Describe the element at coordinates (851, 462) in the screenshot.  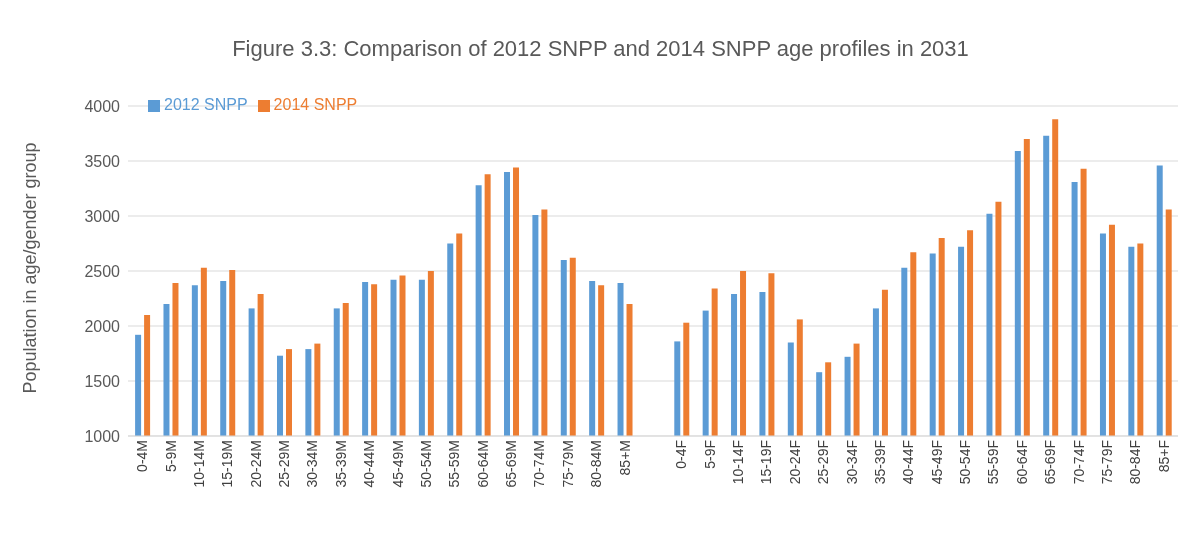
I see `x-tick-label: 30-34F` at that location.